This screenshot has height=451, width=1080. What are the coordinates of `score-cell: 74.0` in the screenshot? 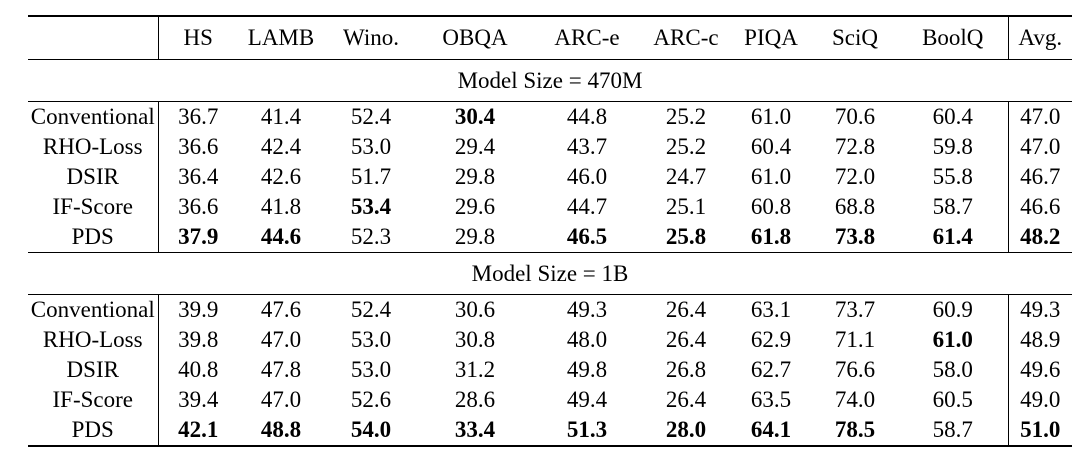 It's located at (855, 399).